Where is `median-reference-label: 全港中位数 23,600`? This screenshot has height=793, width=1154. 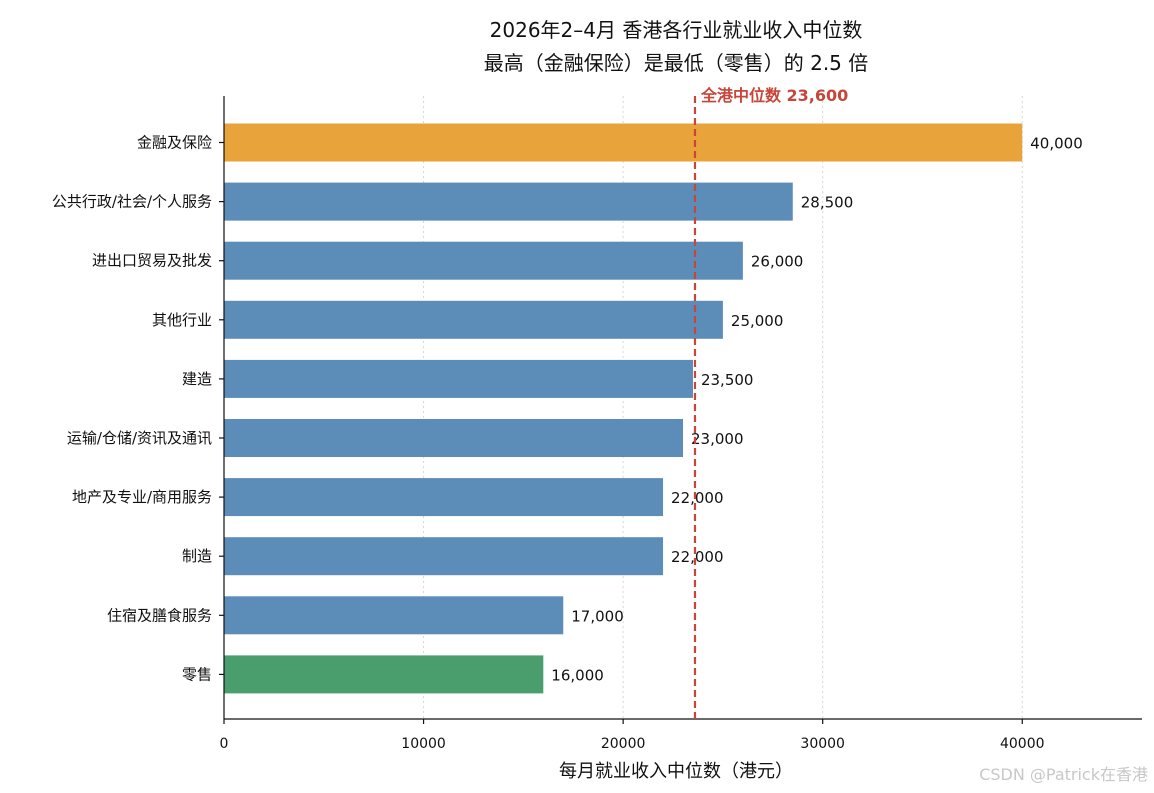 median-reference-label: 全港中位数 23,600 is located at coordinates (774, 95).